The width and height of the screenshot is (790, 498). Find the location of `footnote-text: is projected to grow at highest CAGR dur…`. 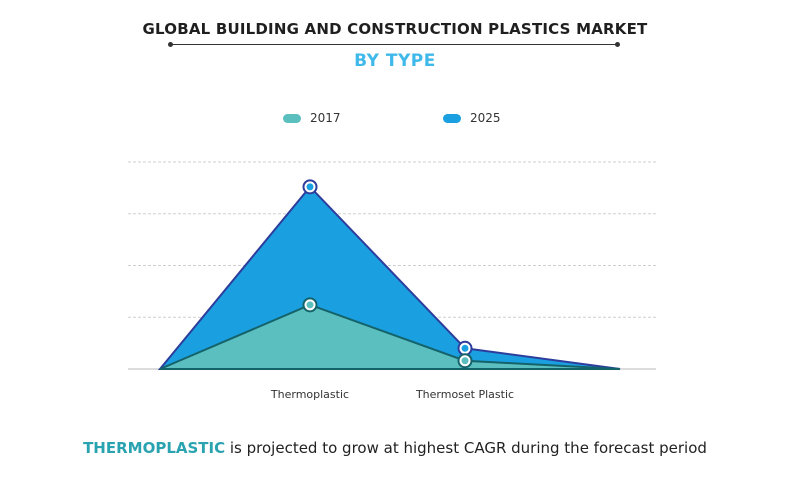

footnote-text: is projected to grow at highest CAGR dur… is located at coordinates (466, 448).